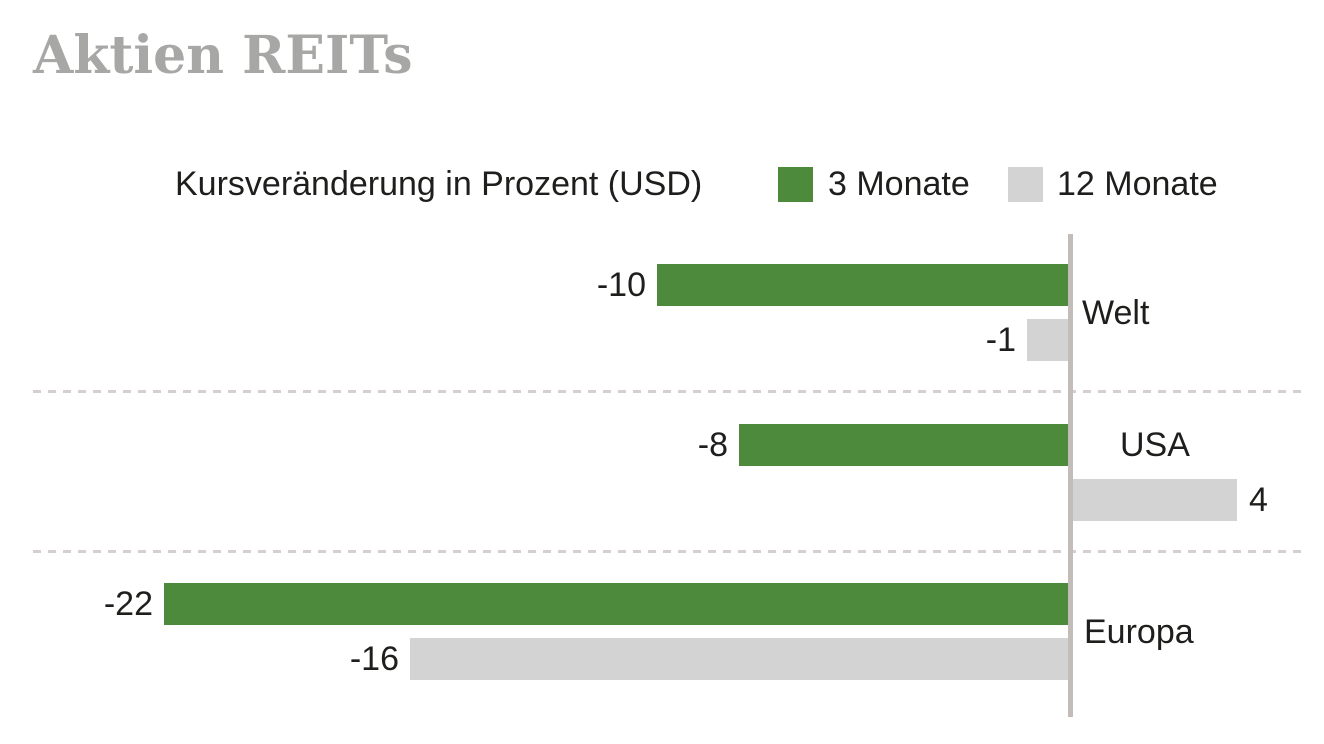 This screenshot has width=1324, height=744. Describe the element at coordinates (616, 604) in the screenshot. I see `bar-europa-3-monate` at that location.